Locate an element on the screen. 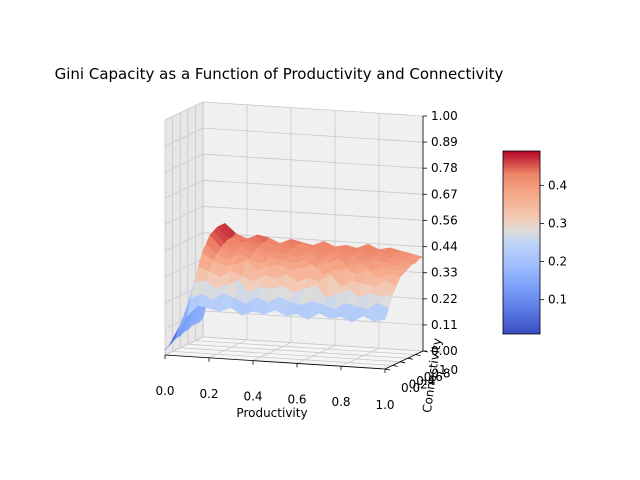  x-tick-label: 0.6 is located at coordinates (296, 399).